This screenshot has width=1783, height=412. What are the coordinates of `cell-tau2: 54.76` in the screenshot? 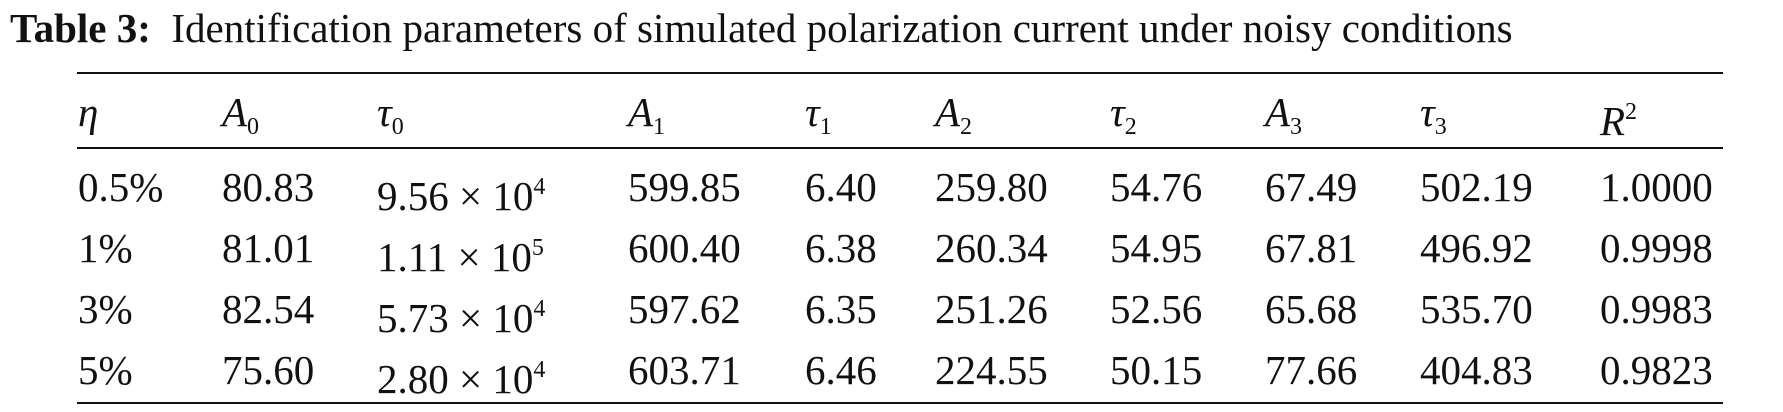 It's located at (1156, 187).